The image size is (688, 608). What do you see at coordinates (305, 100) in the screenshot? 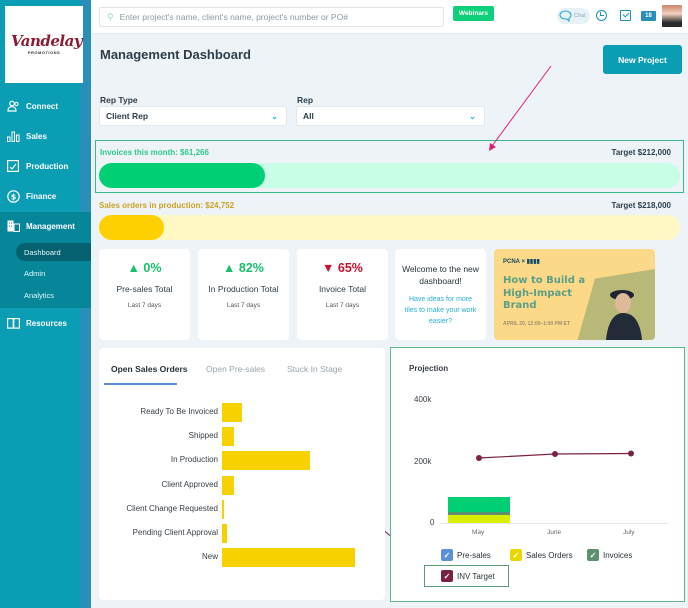
I see `rep-label: Rep` at bounding box center [305, 100].